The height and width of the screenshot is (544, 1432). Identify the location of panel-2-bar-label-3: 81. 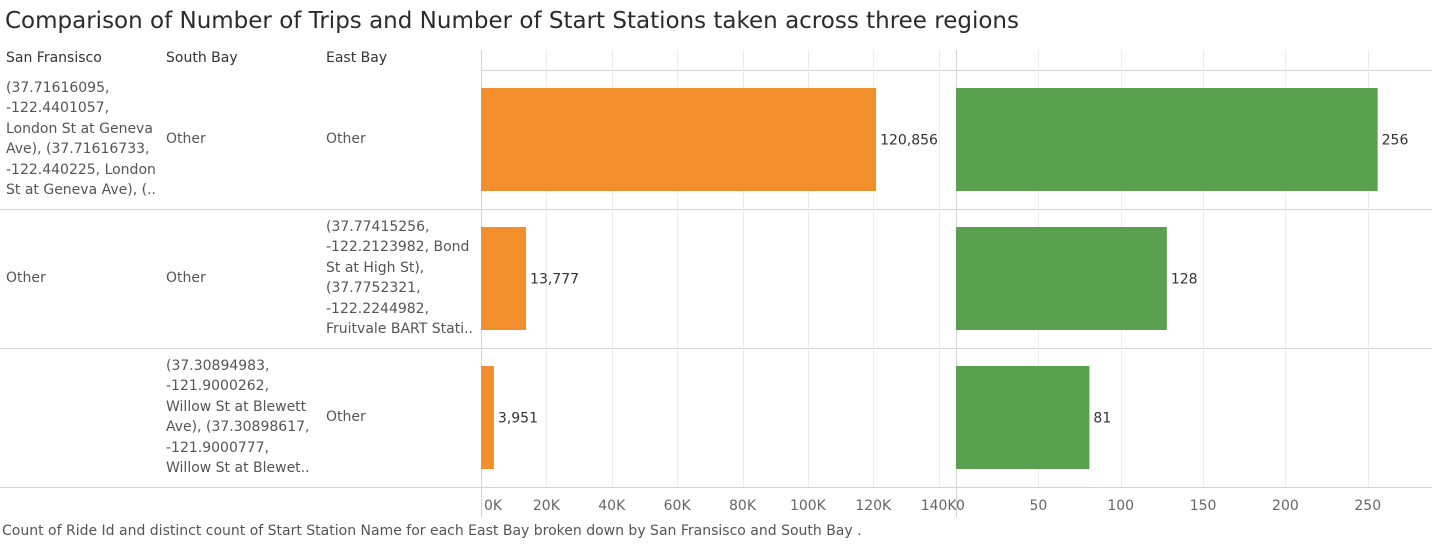
(1102, 419).